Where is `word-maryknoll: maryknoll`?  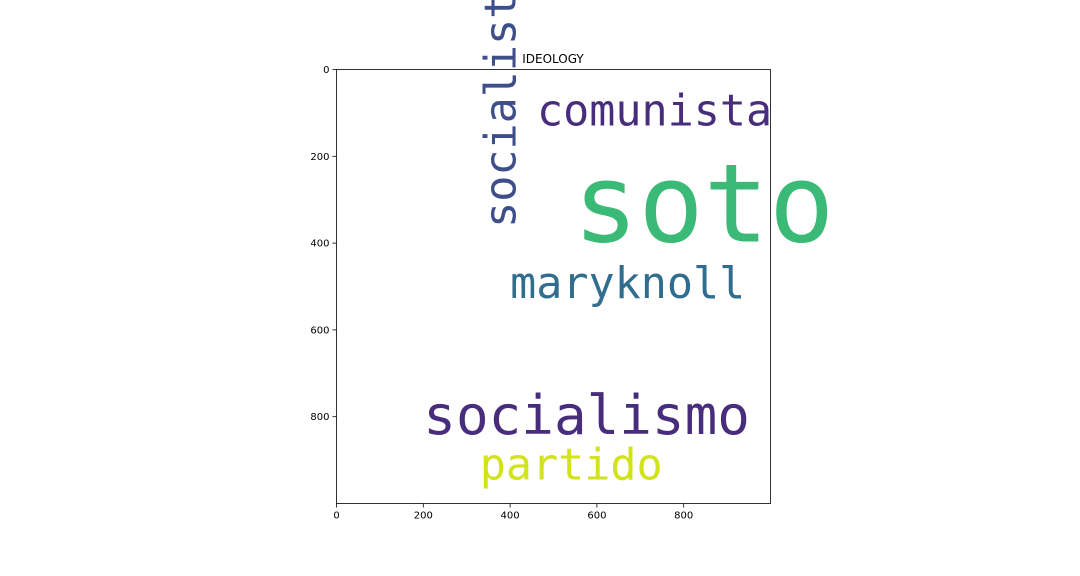
word-maryknoll: maryknoll is located at coordinates (627, 284).